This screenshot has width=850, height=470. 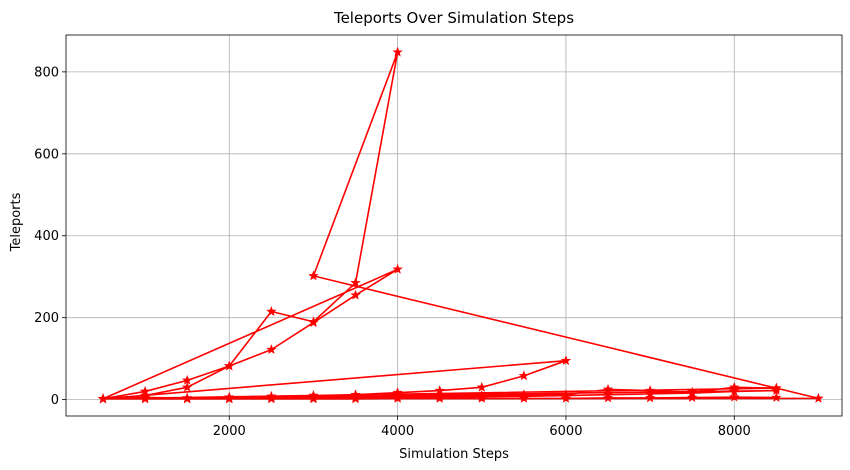 I want to click on x-axis-ticks: 2000 4000 6000 8000, so click(x=482, y=427).